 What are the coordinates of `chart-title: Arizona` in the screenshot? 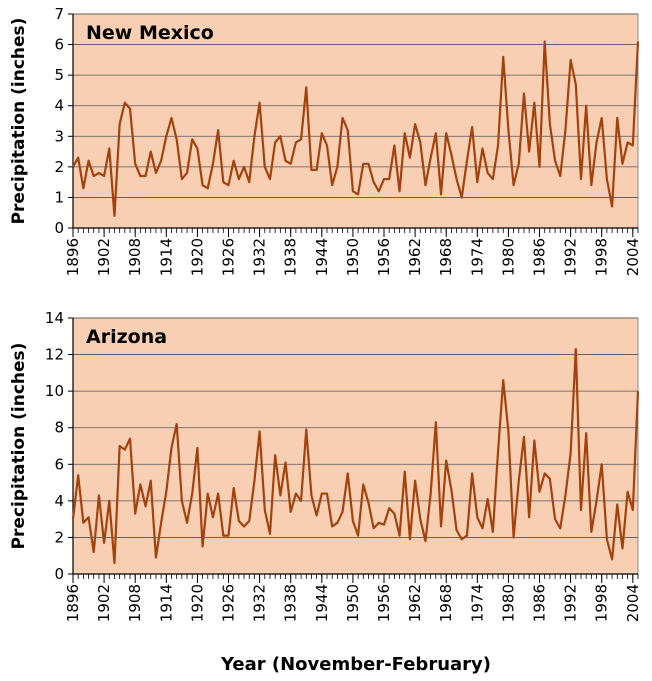 It's located at (126, 337).